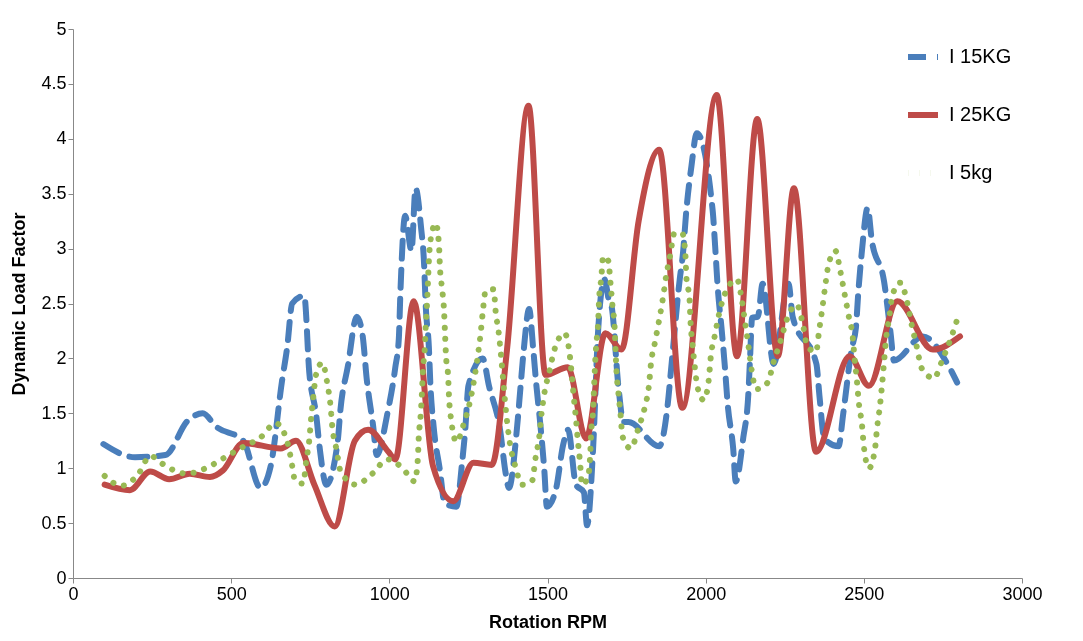  Describe the element at coordinates (61, 28) in the screenshot. I see `y-tick-label: 5` at that location.